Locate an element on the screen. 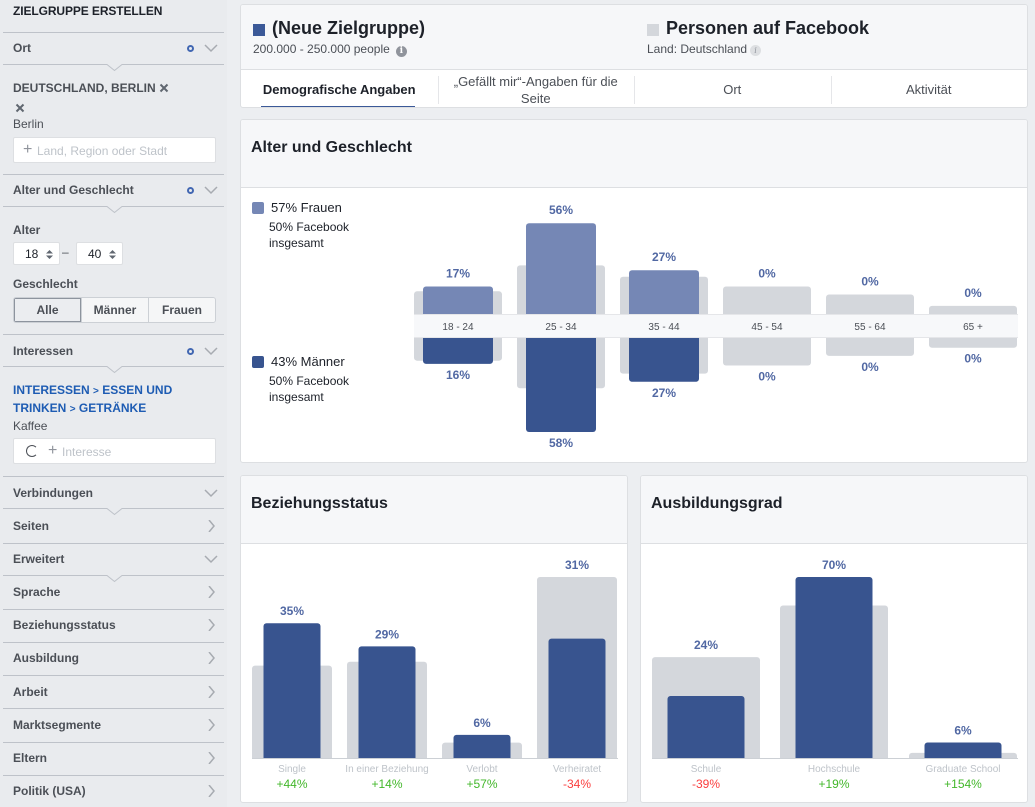 The image size is (1035, 807). interest-input: + Interesse is located at coordinates (114, 451).